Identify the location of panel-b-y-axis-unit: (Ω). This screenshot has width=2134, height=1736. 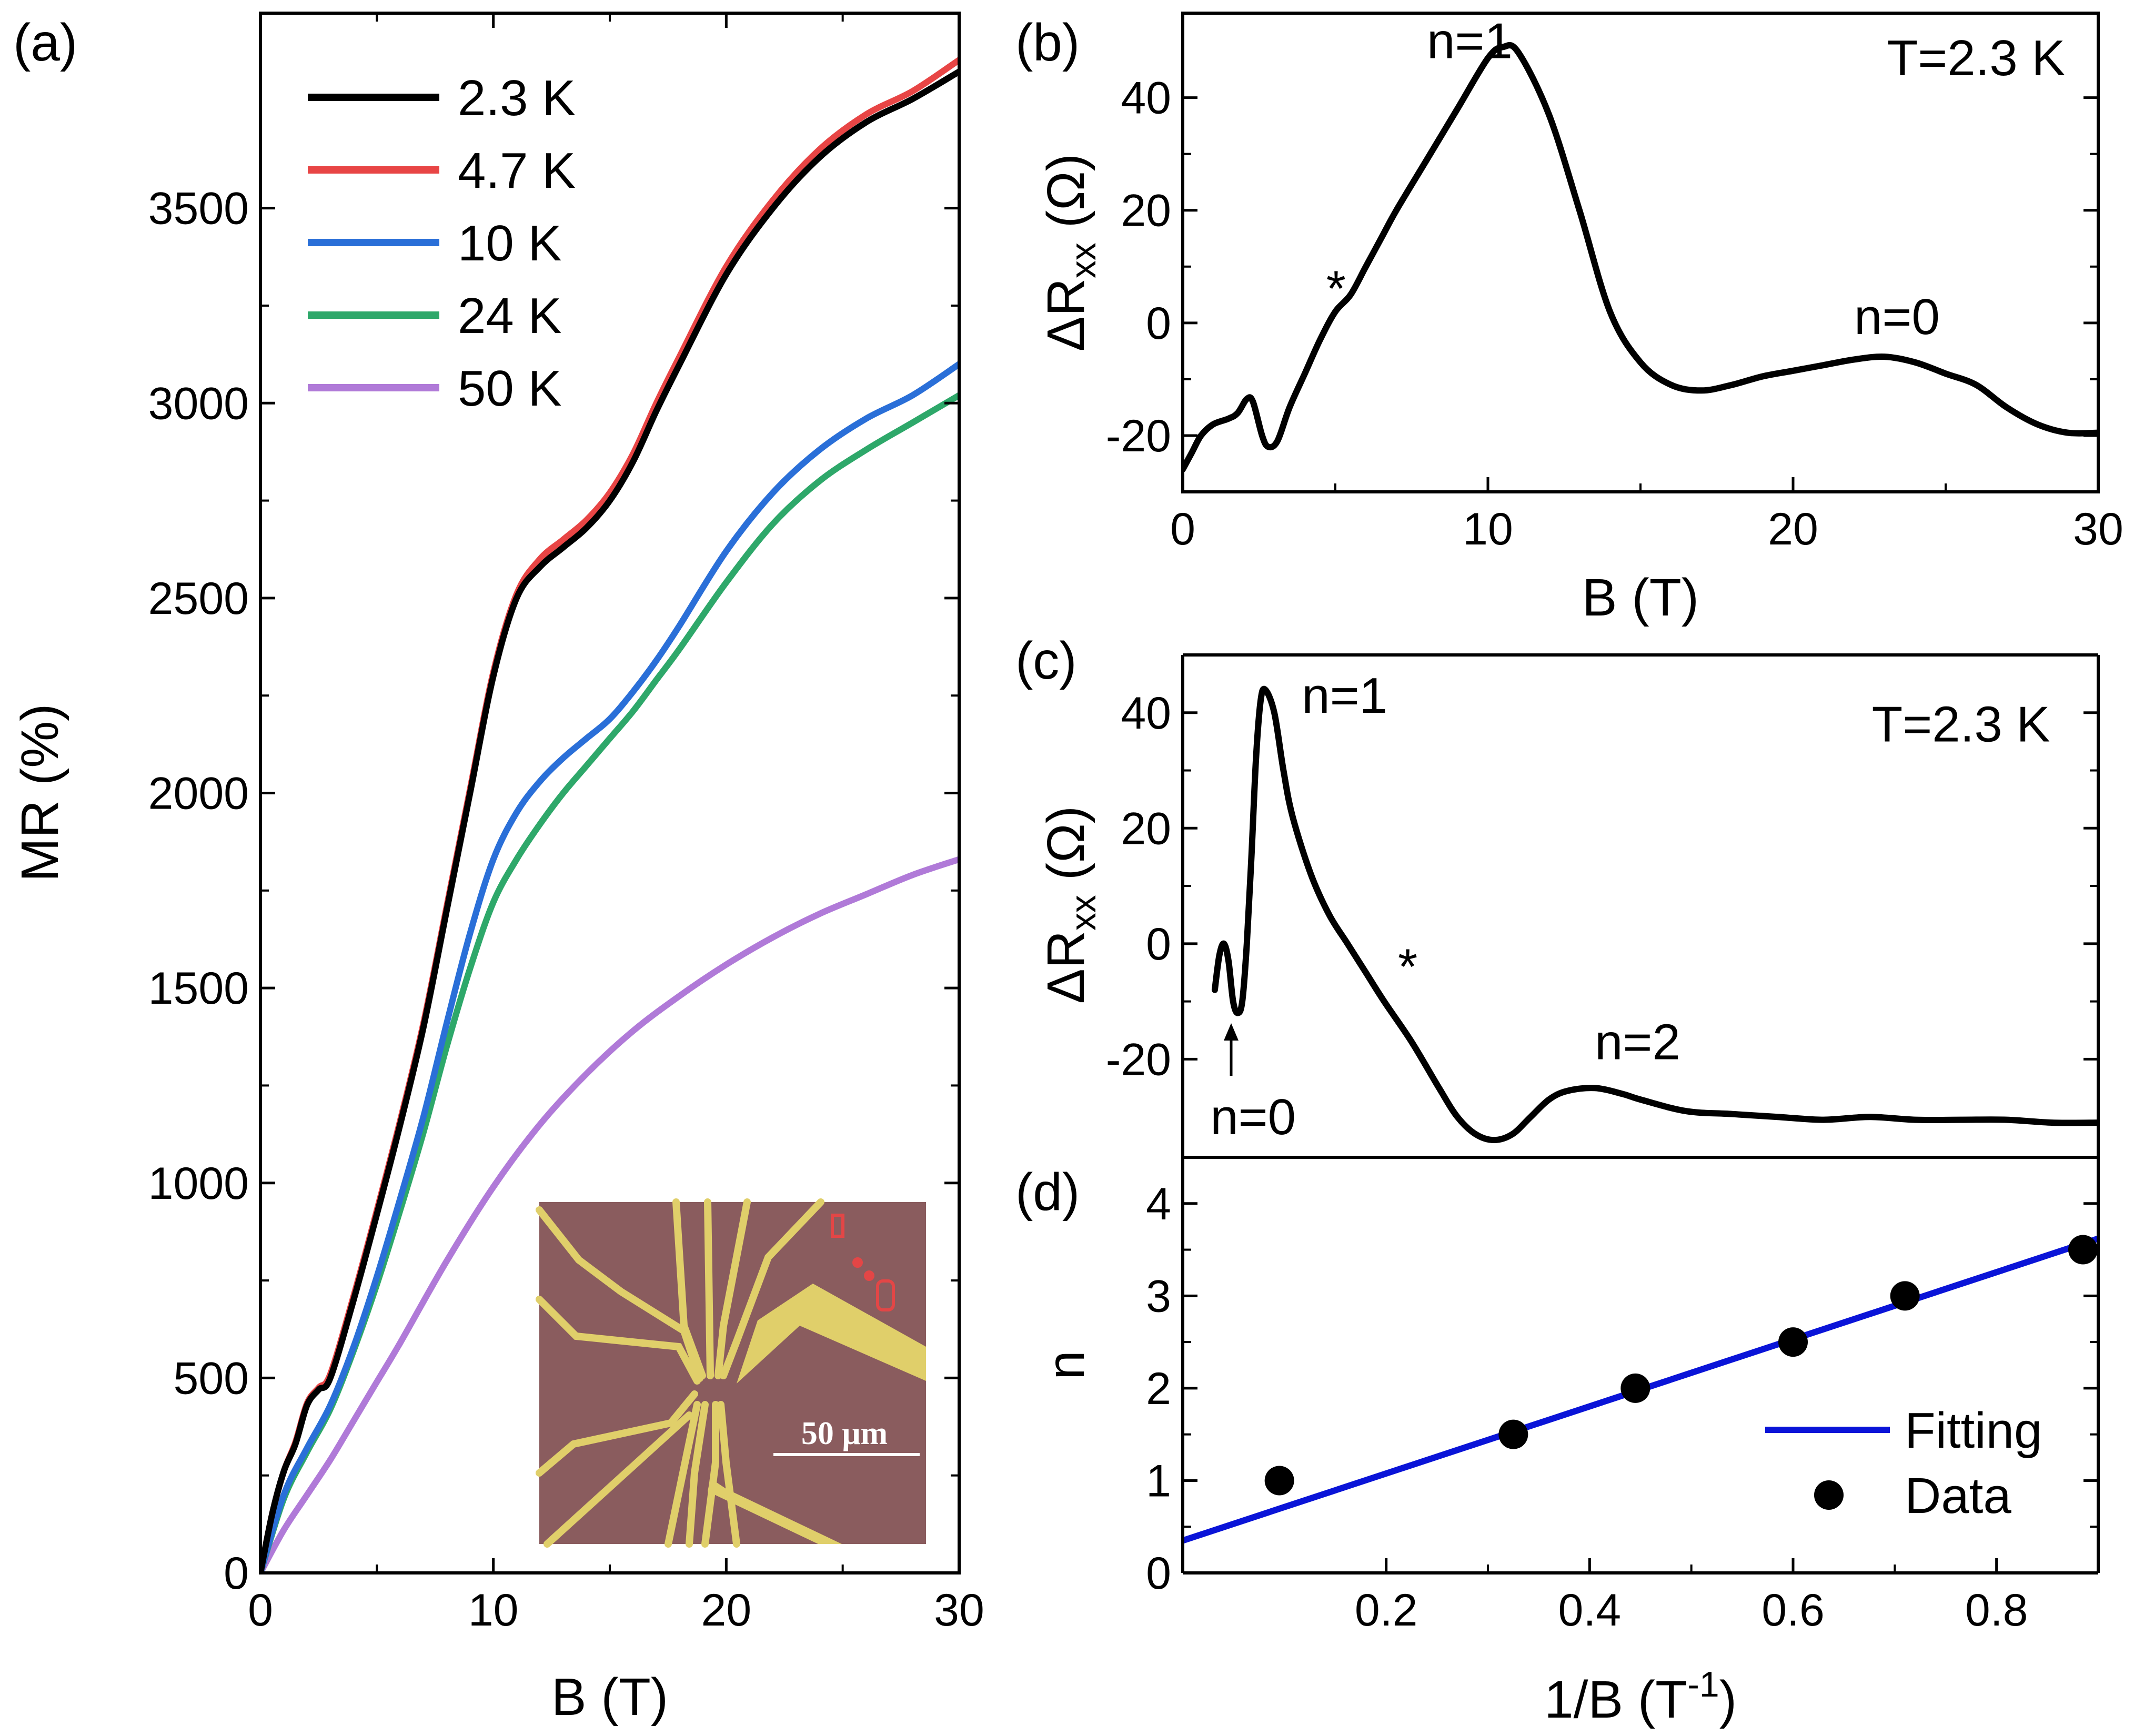
(1065, 198).